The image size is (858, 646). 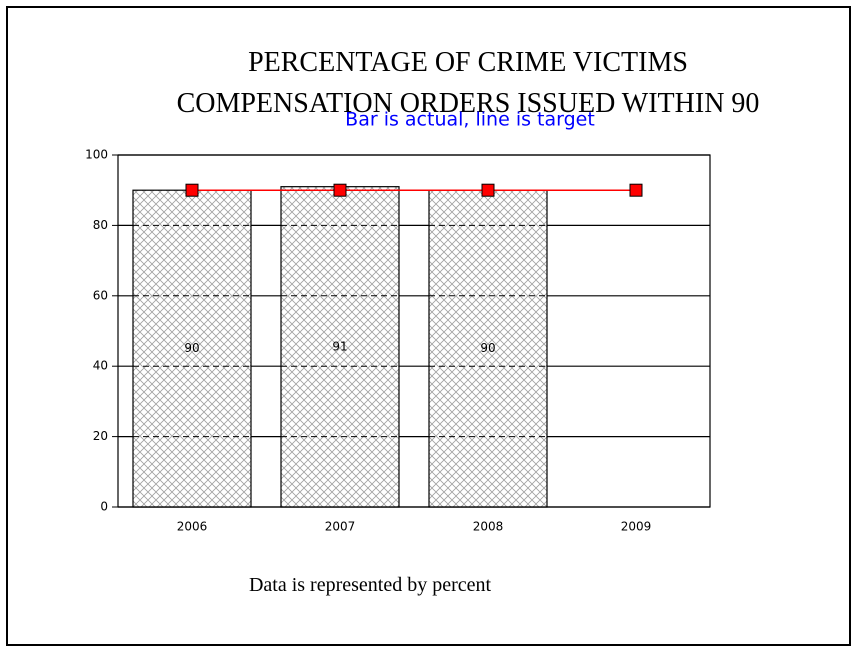 What do you see at coordinates (100, 225) in the screenshot?
I see `y-tick-label: 80` at bounding box center [100, 225].